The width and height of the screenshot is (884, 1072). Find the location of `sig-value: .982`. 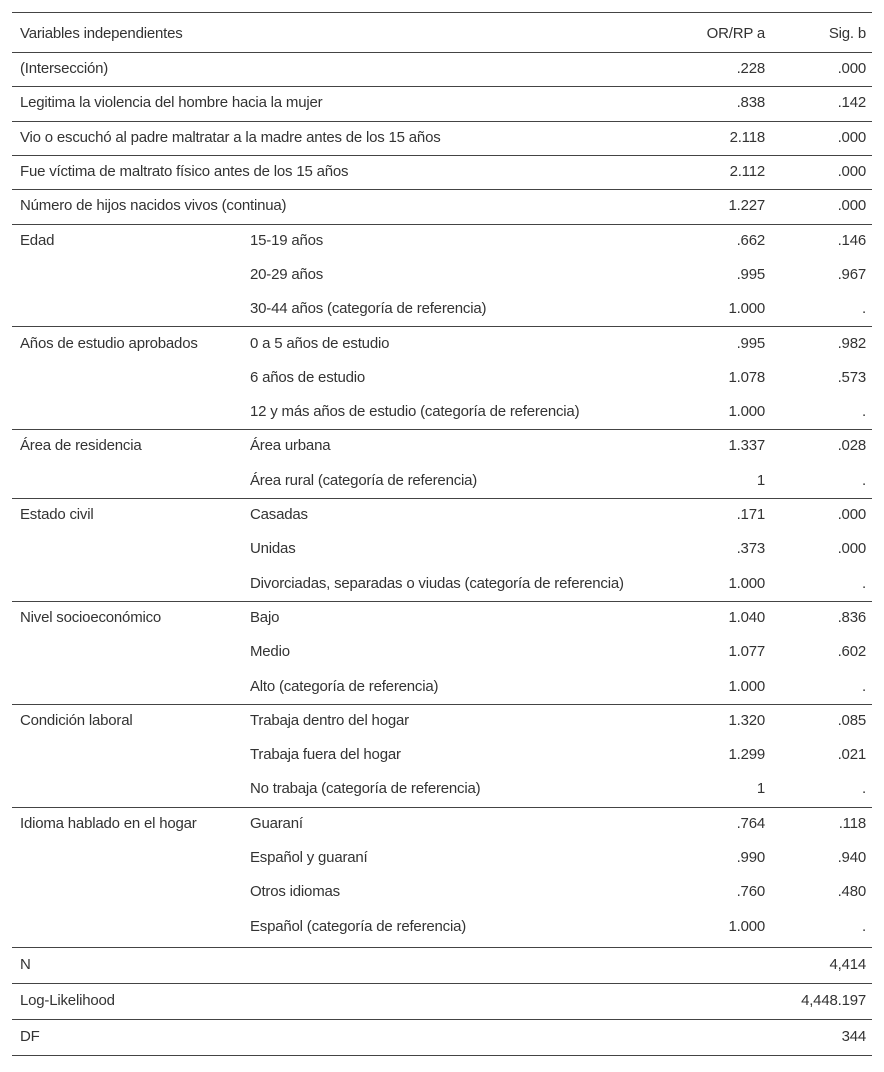

sig-value: .982 is located at coordinates (852, 343).